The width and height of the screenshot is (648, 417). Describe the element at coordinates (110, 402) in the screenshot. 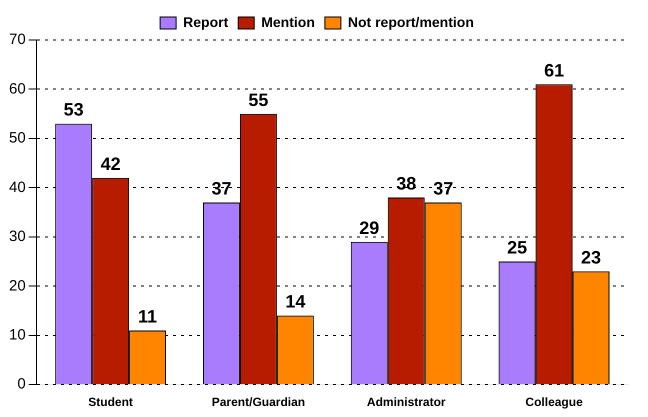

I see `x-tick-label: Student` at that location.